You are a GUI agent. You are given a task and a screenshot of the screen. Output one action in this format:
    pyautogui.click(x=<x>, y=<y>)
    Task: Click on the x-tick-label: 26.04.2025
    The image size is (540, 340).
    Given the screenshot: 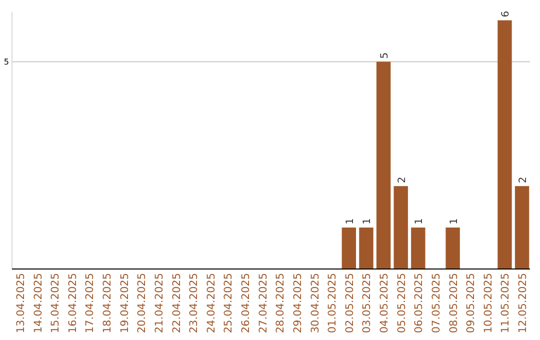 What is the action you would take?
    pyautogui.click(x=246, y=303)
    